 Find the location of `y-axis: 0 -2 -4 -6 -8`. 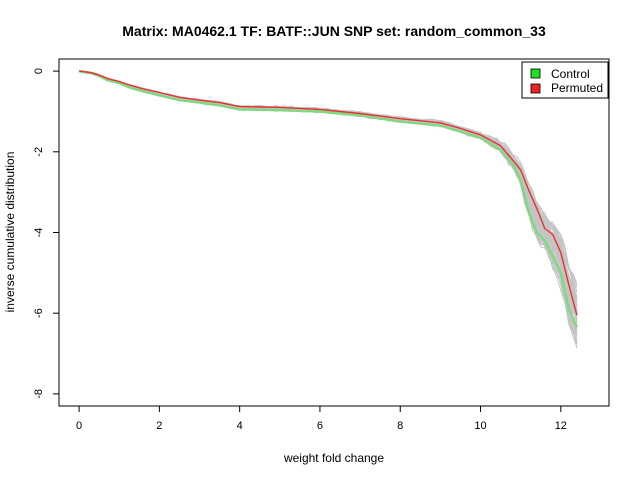

y-axis: 0 -2 -4 -6 -8 is located at coordinates (46, 233).